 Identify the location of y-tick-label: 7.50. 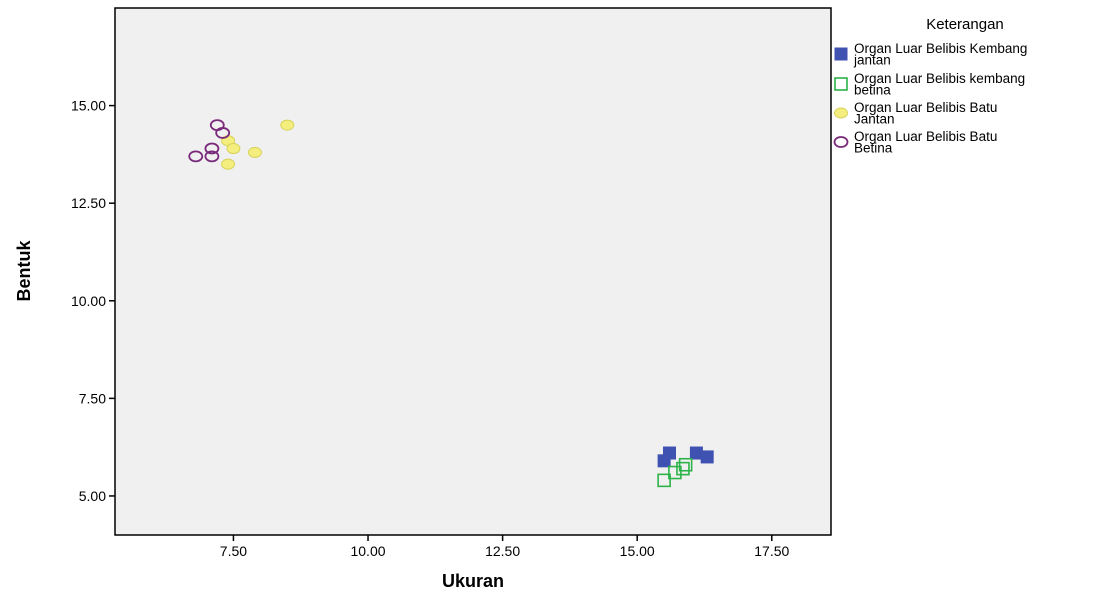
(92, 398).